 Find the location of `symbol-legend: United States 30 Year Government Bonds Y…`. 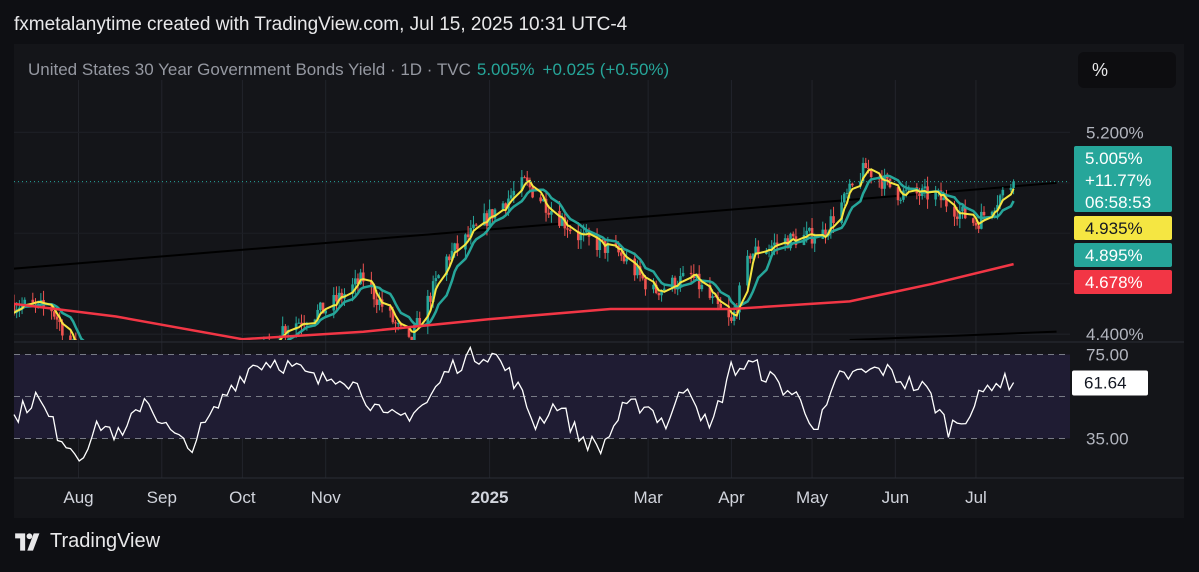

symbol-legend: United States 30 Year Government Bonds Y… is located at coordinates (348, 70).